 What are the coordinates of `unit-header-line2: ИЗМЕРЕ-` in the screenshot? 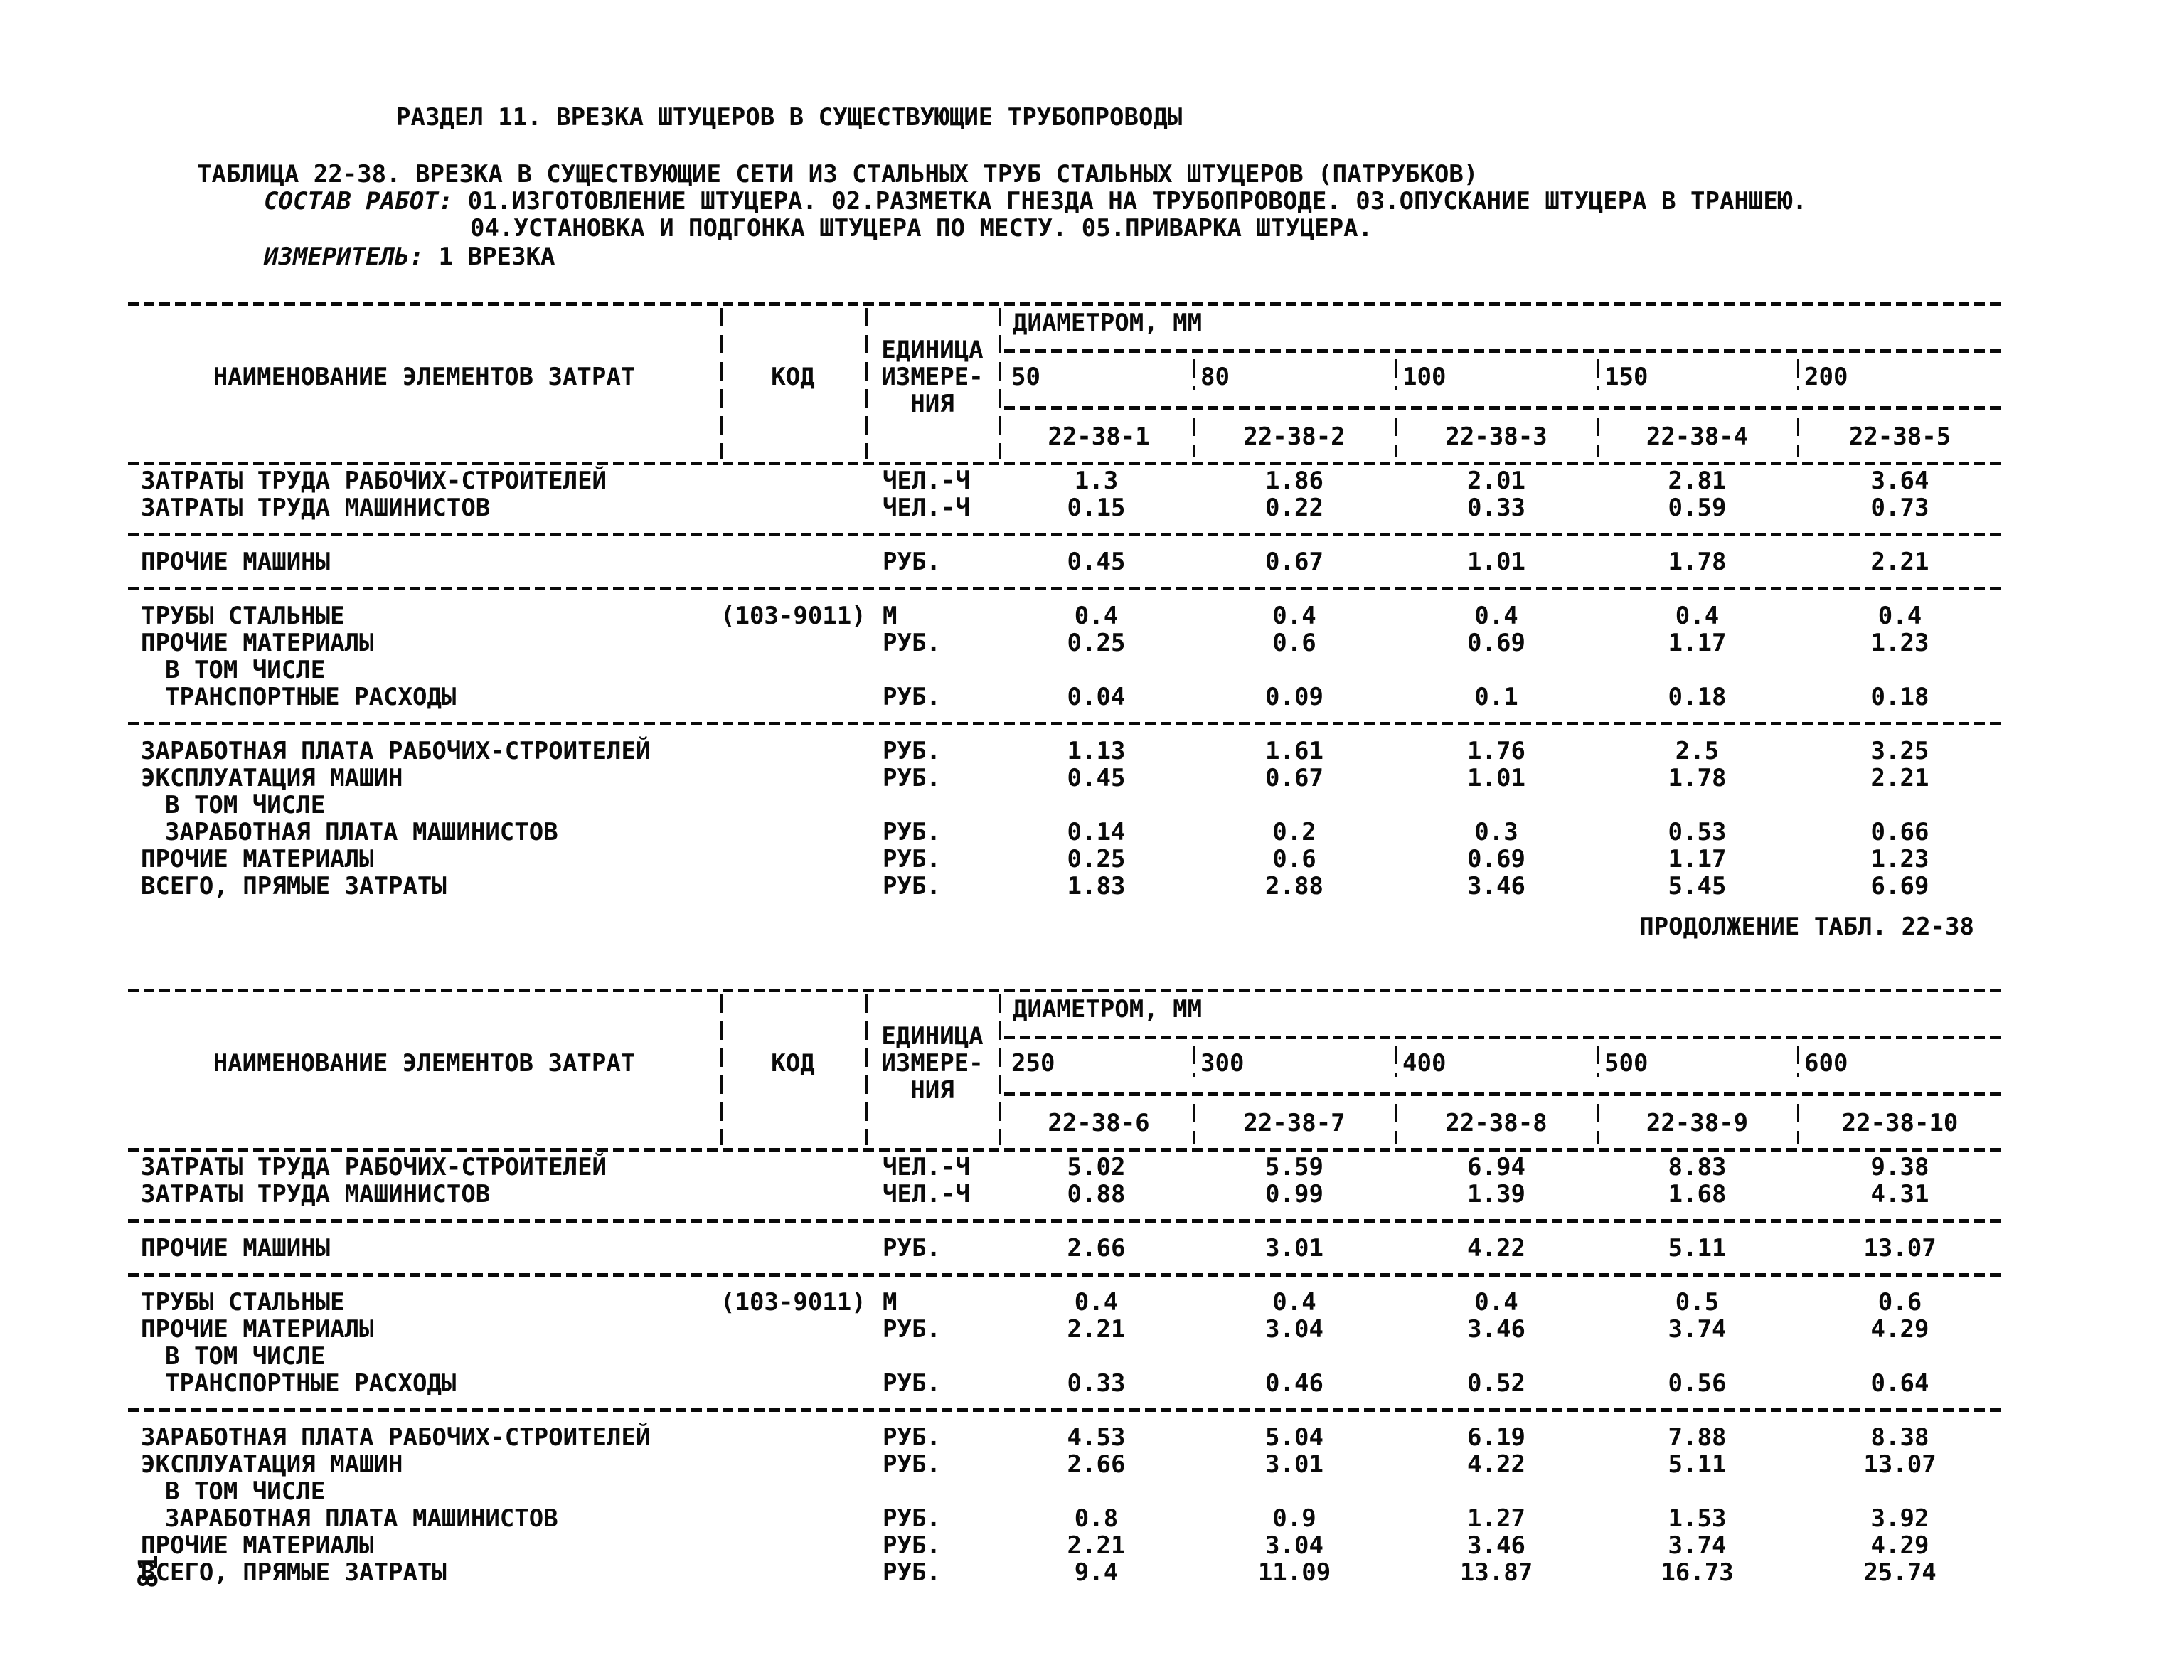 It's located at (932, 1063).